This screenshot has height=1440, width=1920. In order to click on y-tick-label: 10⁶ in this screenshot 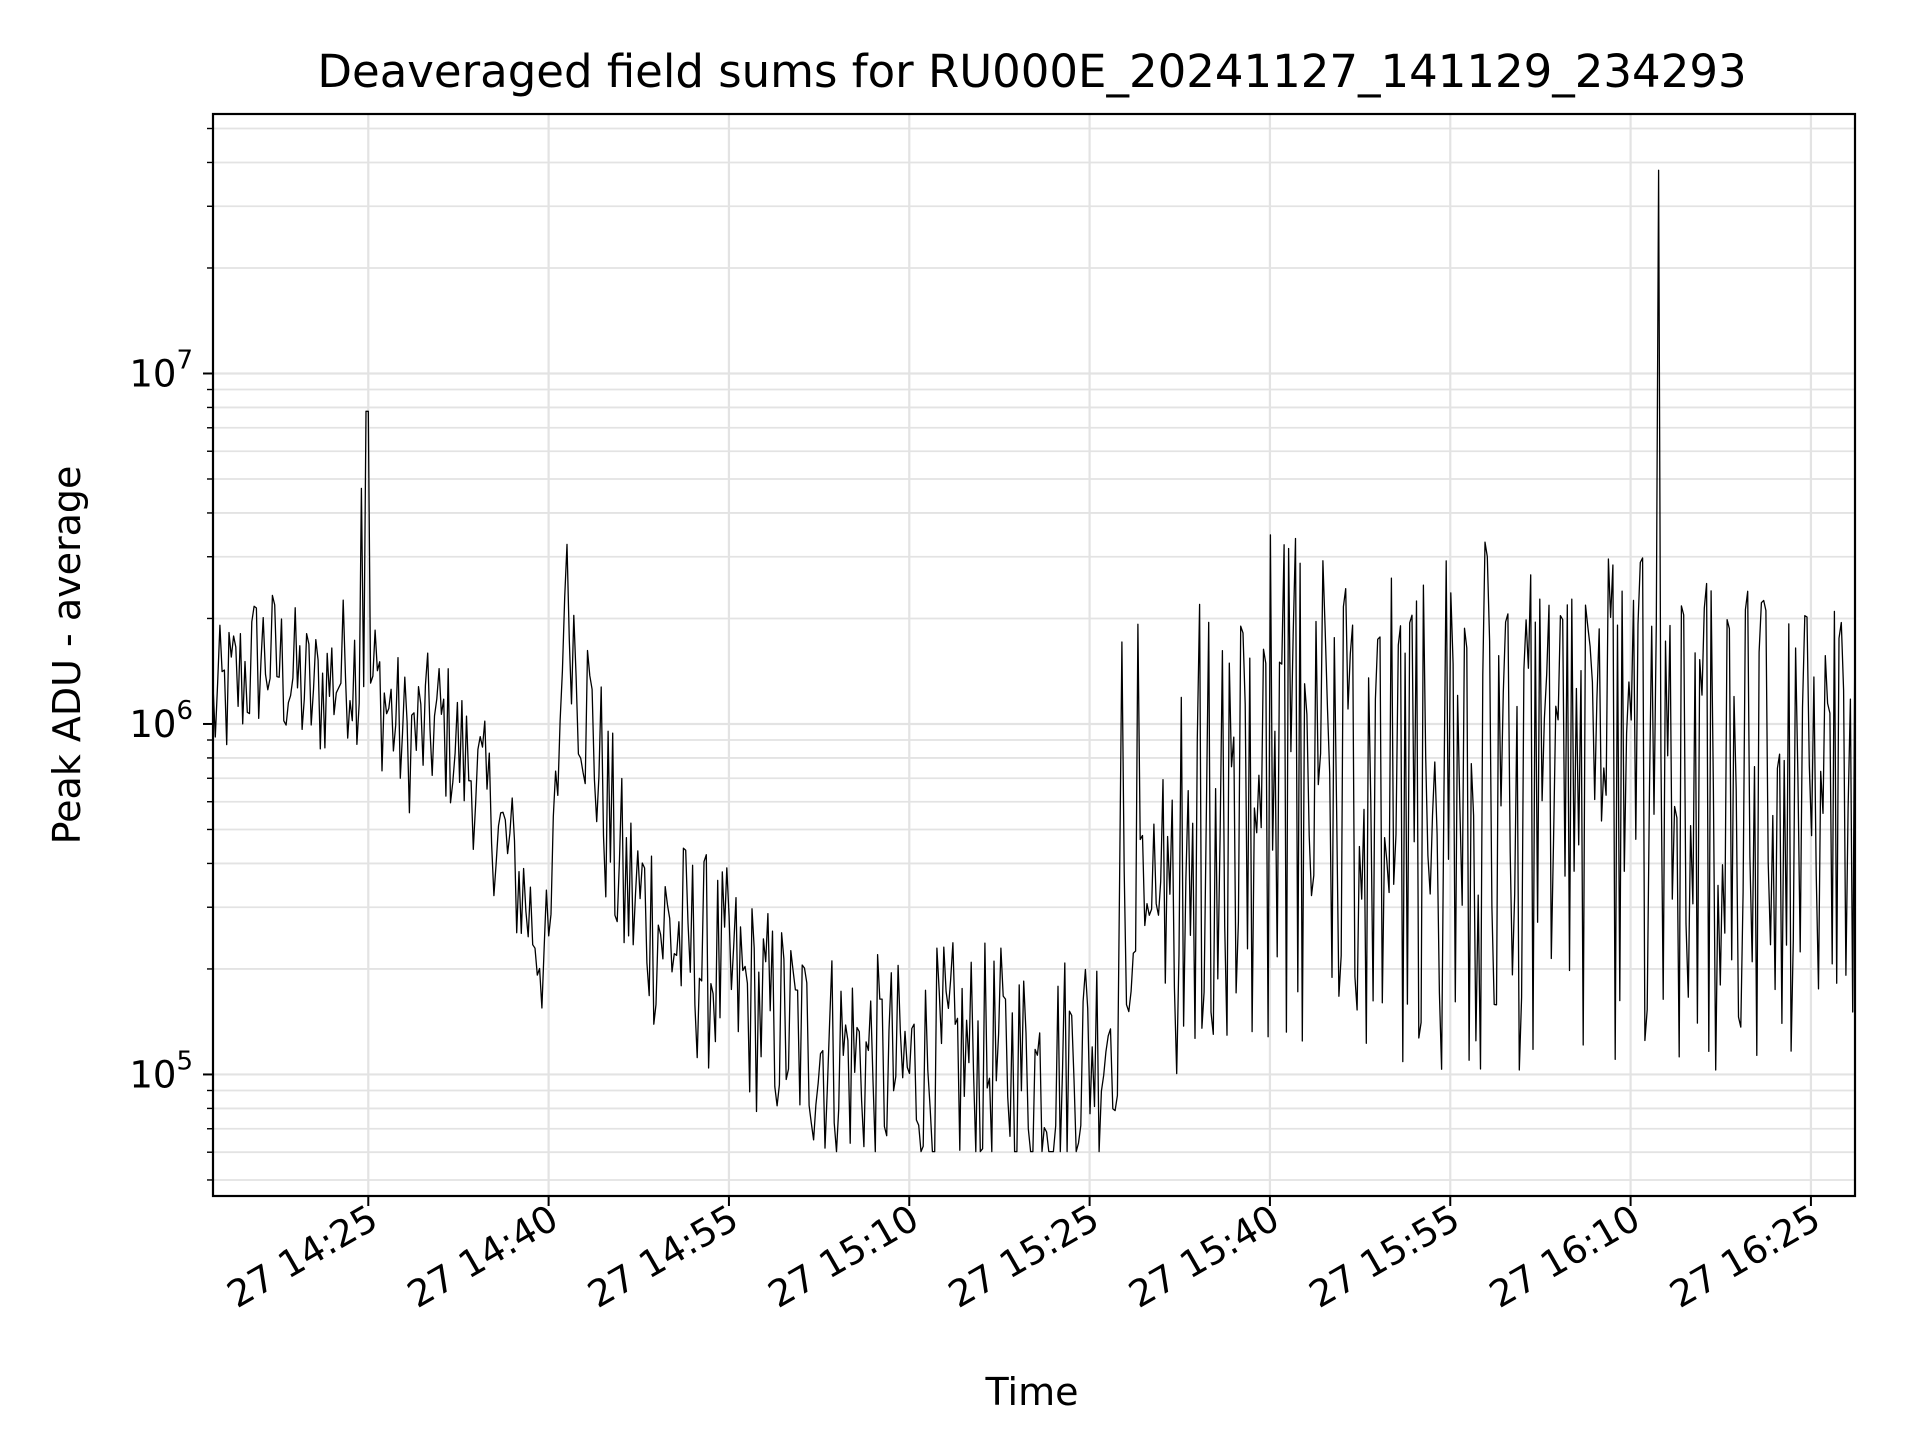, I will do `click(161, 721)`.